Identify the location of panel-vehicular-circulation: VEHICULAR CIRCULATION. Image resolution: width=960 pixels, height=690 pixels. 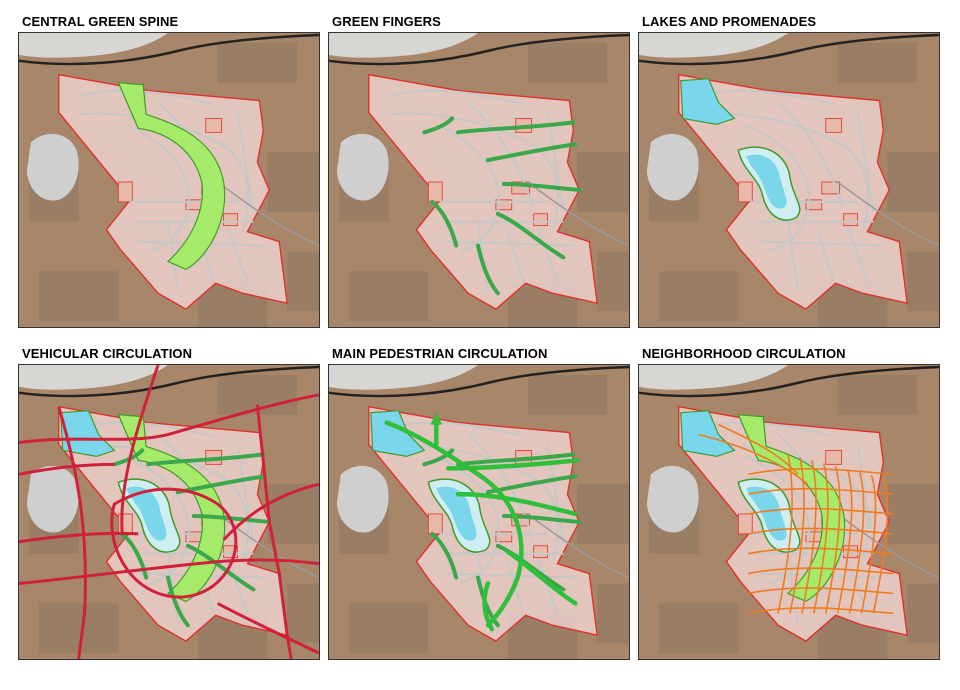
(169, 501).